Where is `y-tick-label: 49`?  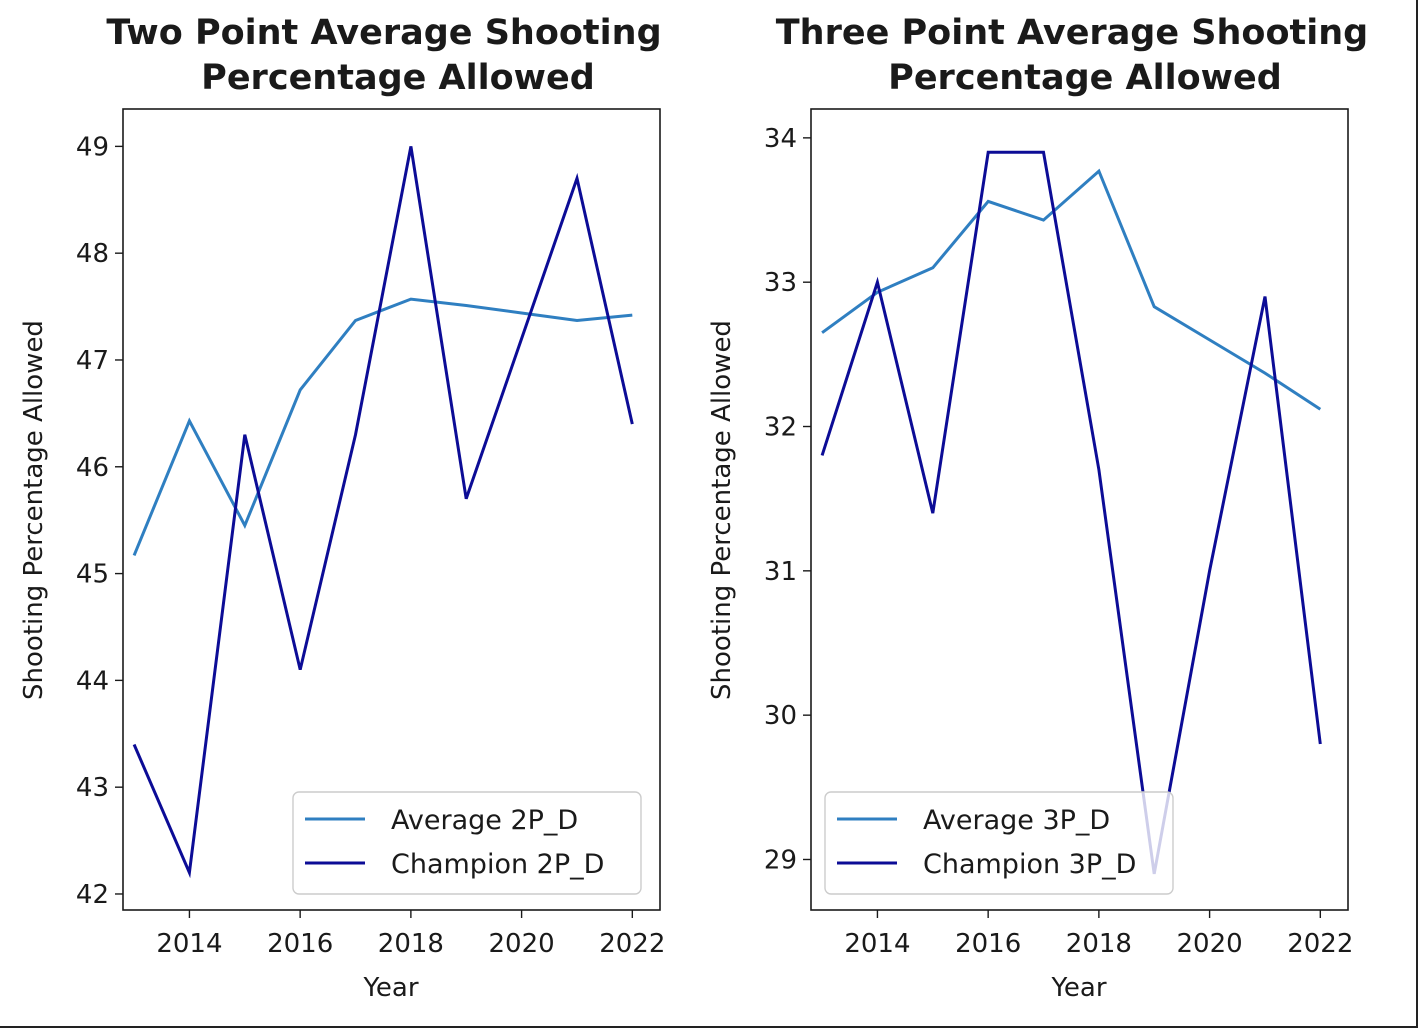
y-tick-label: 49 is located at coordinates (92, 147).